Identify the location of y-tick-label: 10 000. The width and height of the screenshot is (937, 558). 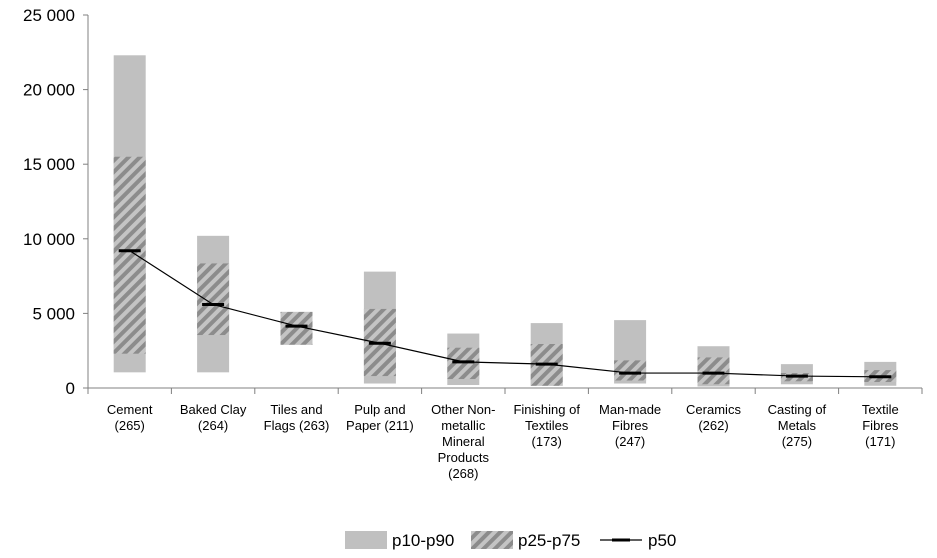
(49, 239).